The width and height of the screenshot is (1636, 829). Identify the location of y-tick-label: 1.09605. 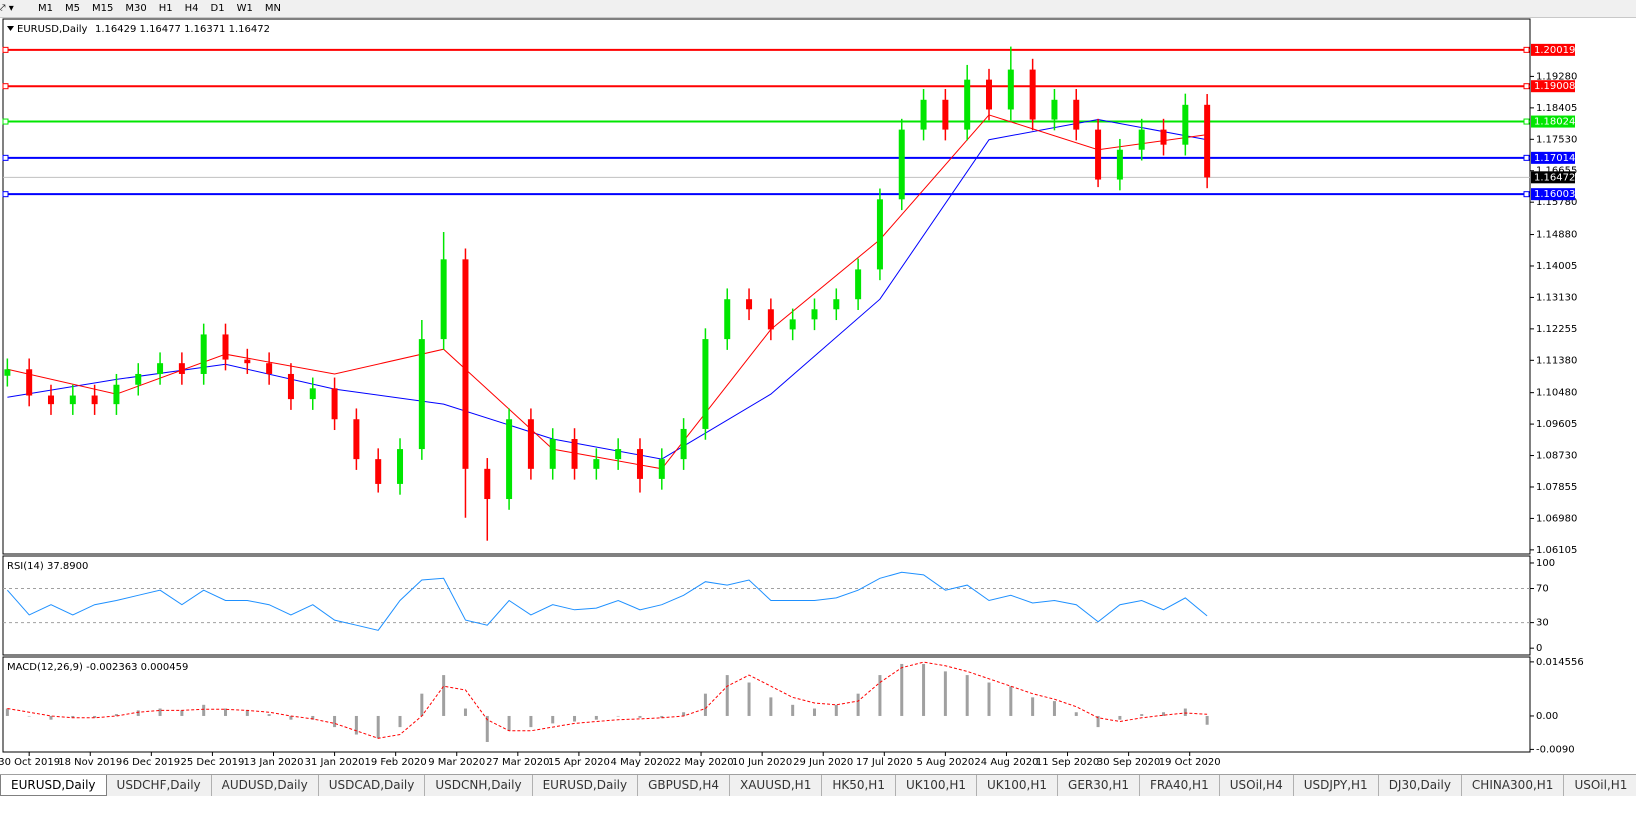
(1556, 424).